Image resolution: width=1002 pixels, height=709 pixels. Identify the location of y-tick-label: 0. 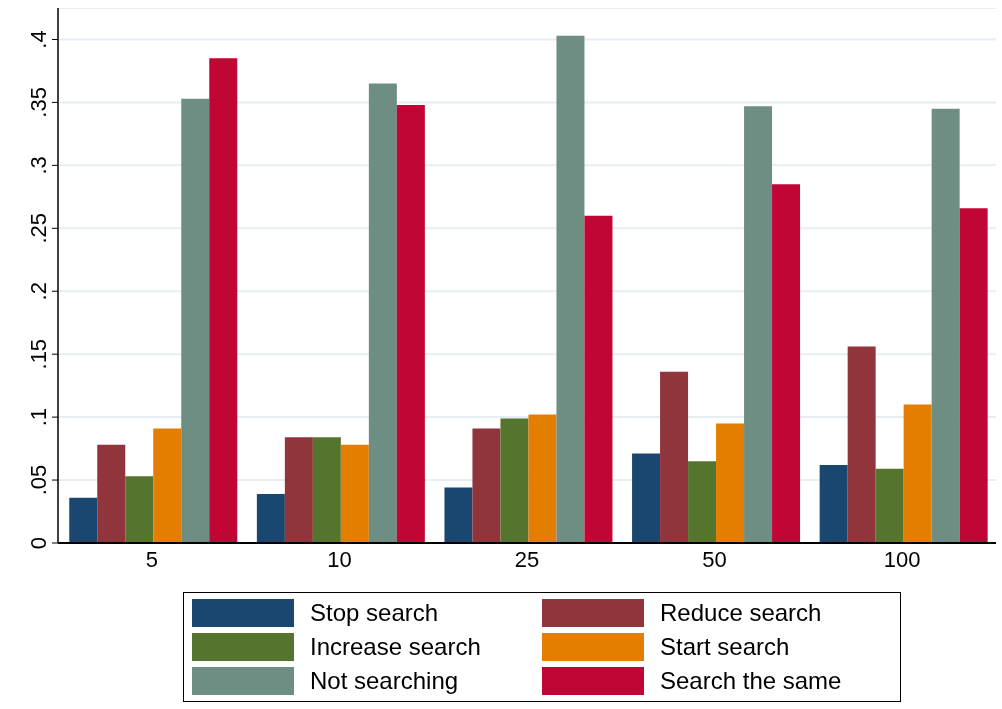
(38, 543).